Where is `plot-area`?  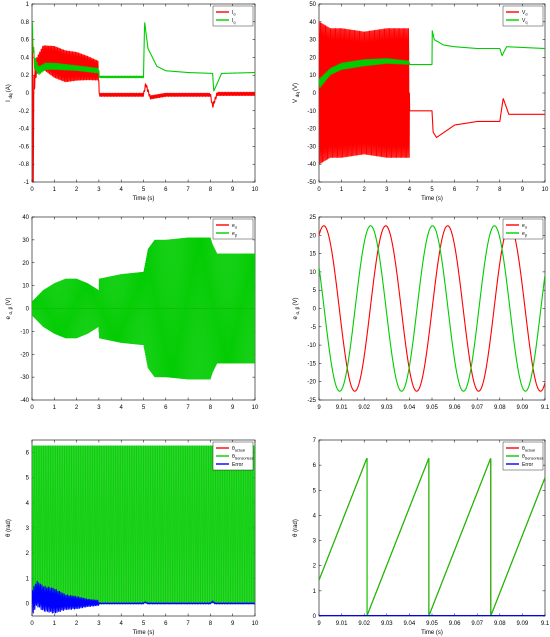
plot-area is located at coordinates (143, 101).